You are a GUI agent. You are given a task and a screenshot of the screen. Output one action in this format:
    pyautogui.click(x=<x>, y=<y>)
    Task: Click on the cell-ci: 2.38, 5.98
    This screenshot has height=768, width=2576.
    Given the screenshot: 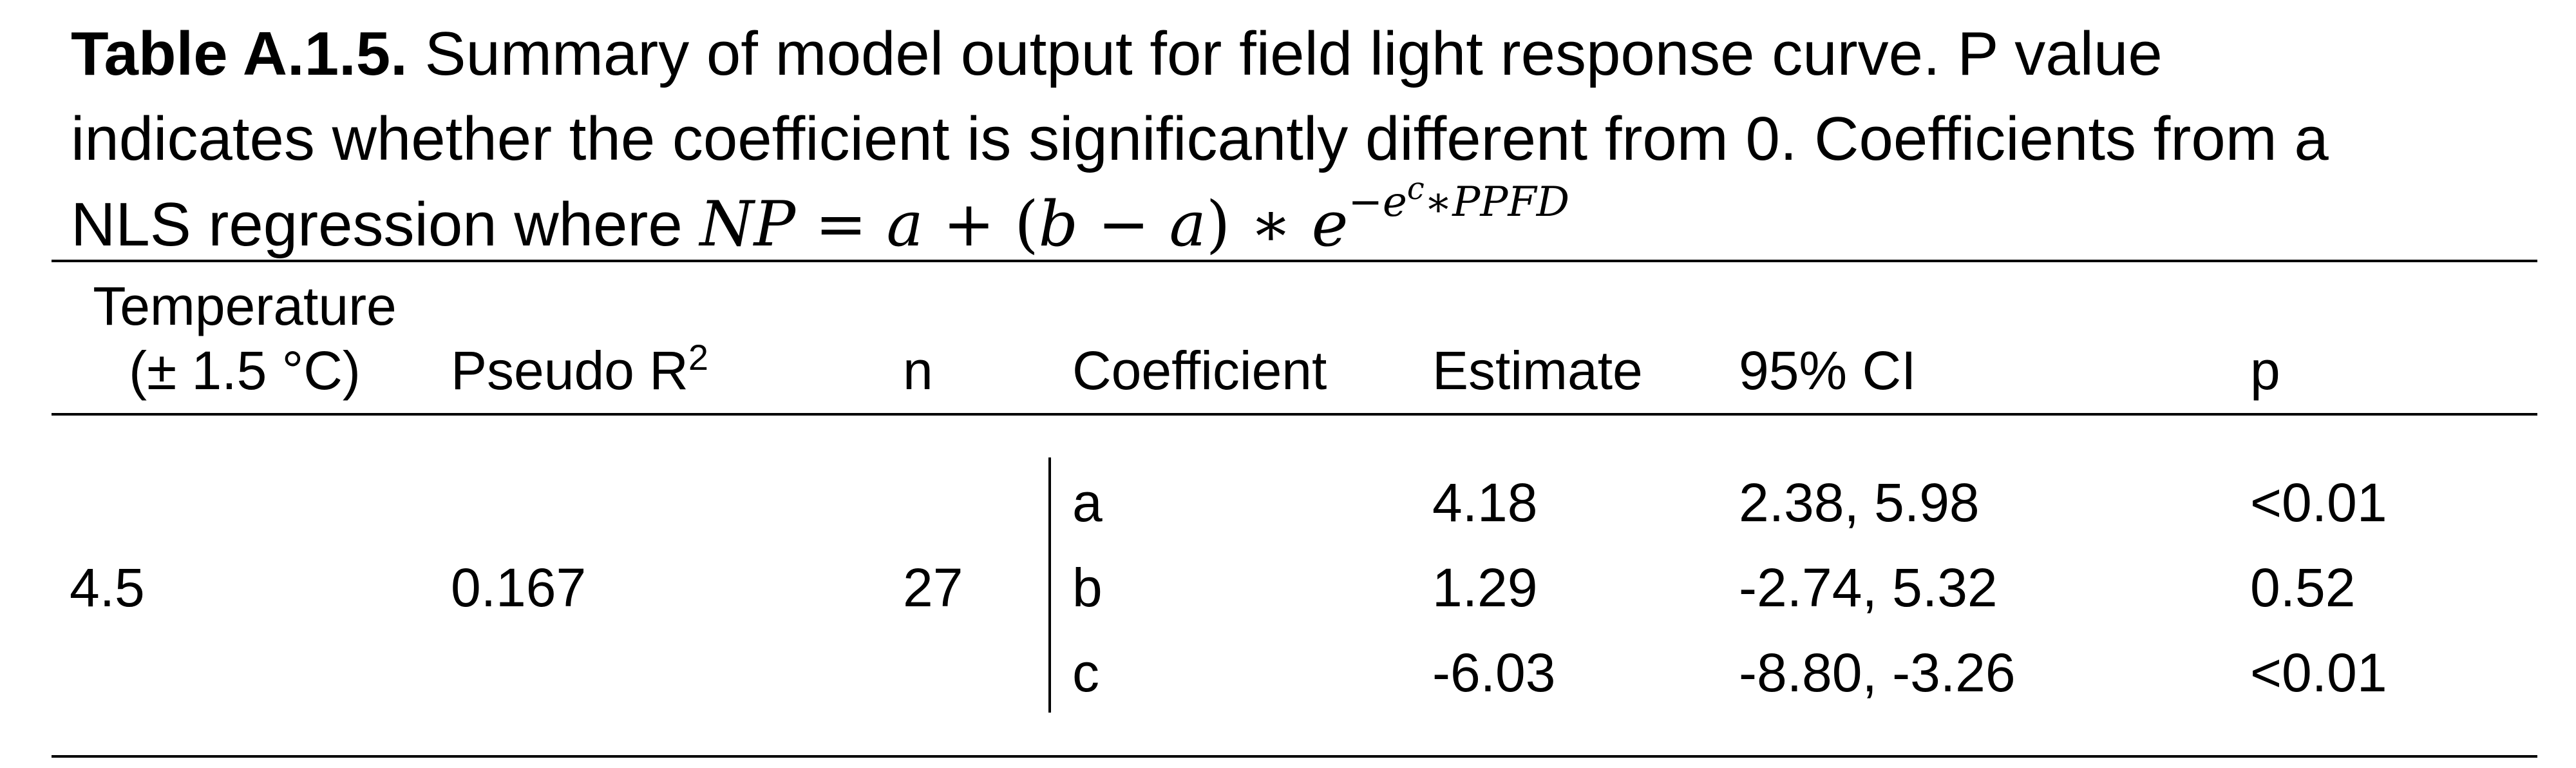 What is the action you would take?
    pyautogui.click(x=1859, y=502)
    